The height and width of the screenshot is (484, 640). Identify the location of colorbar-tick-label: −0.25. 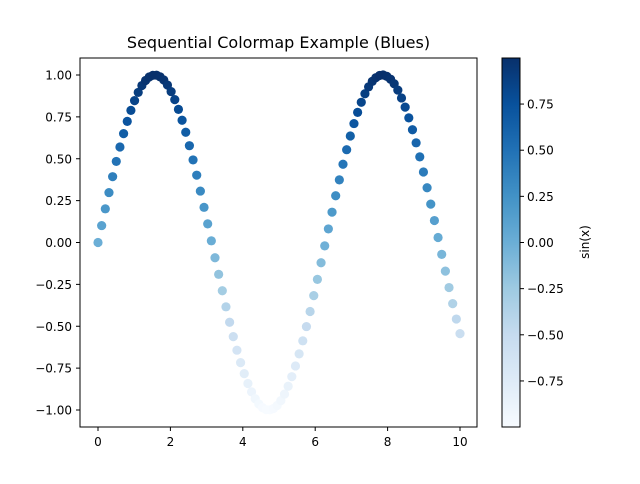
(545, 289).